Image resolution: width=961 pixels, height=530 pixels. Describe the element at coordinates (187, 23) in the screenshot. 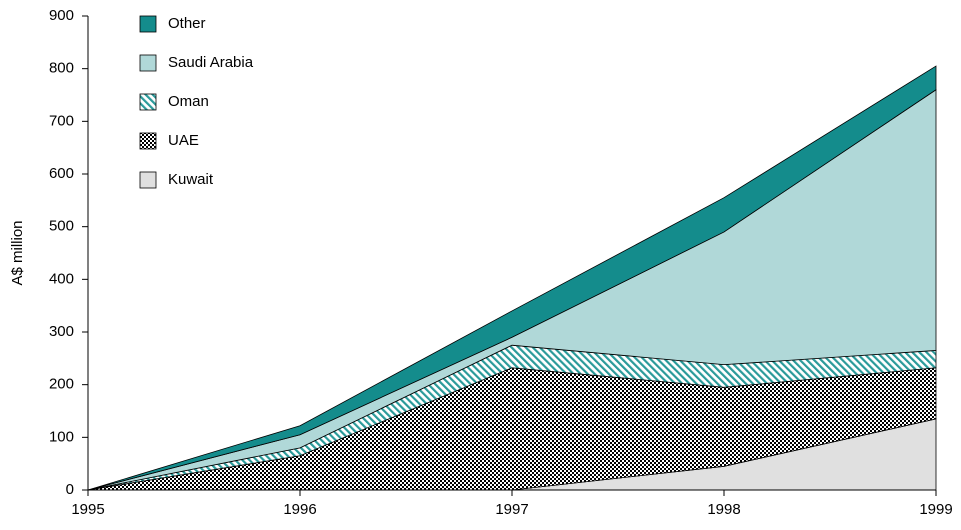

I see `legend-label: Other` at that location.